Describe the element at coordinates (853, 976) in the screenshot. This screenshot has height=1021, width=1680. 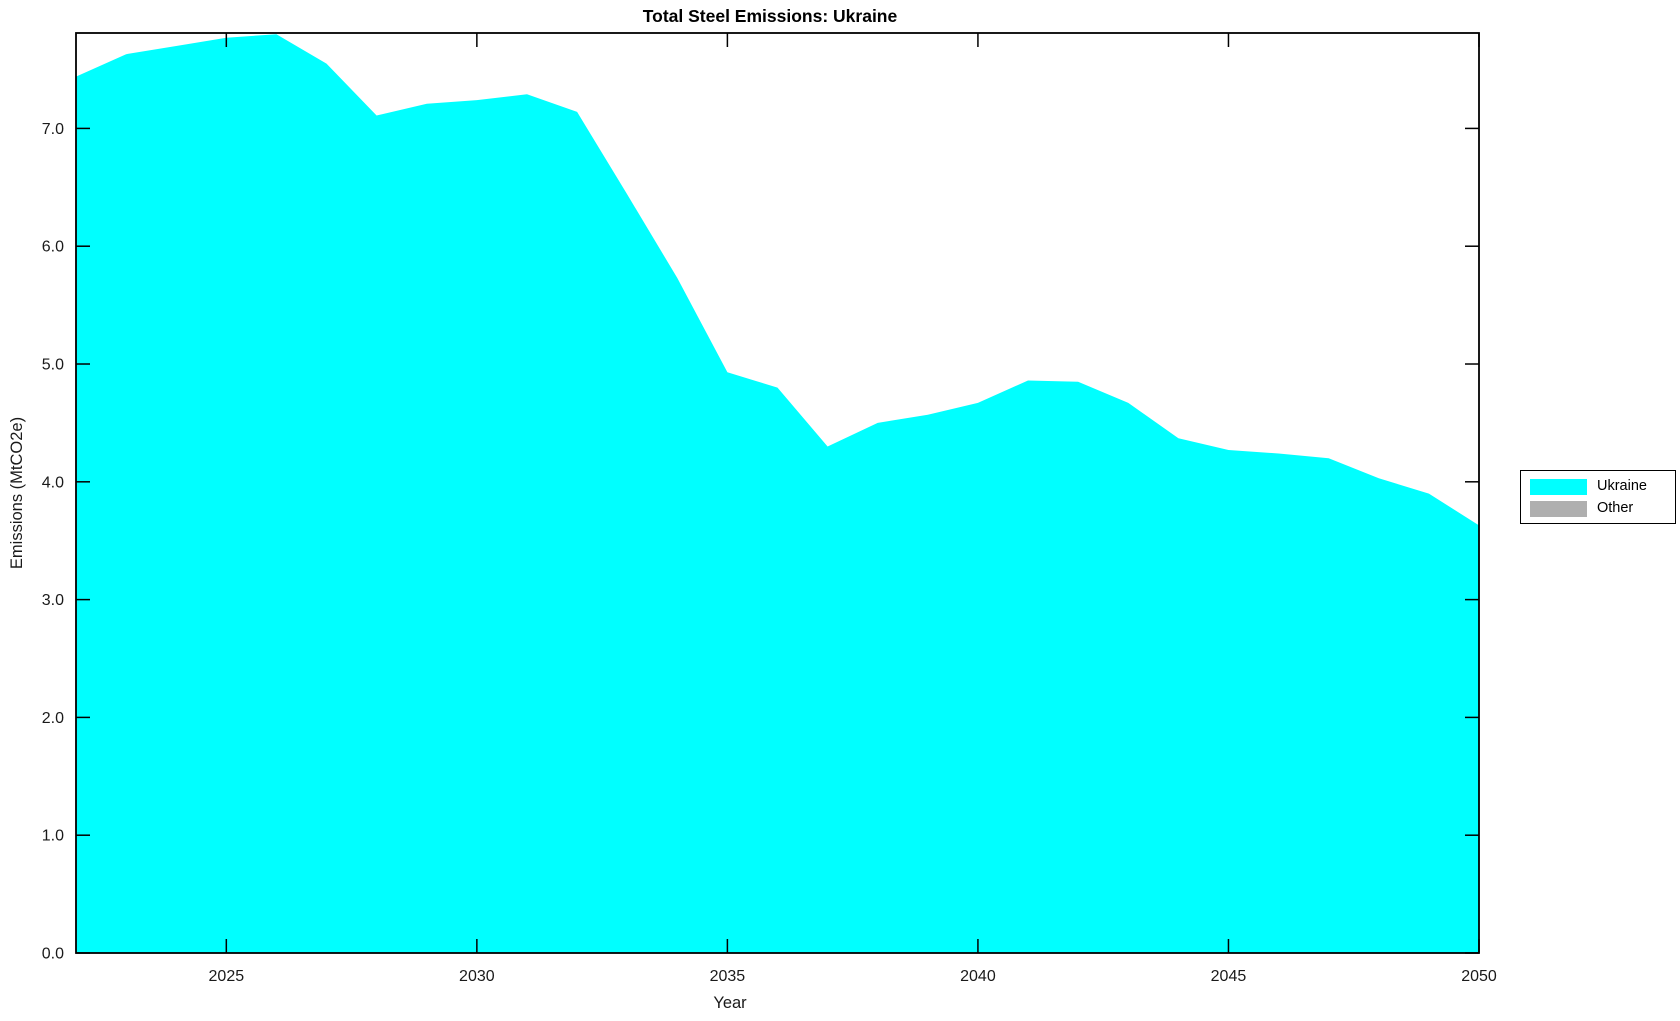
I see `x-axis-tick-labels: 2025 2030 2035 2040 2045 2050` at that location.